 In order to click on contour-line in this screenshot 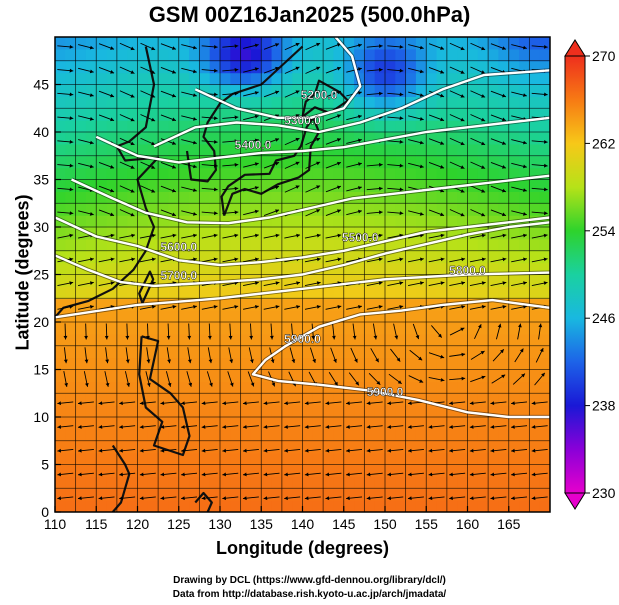, I will do `click(302, 295)`.